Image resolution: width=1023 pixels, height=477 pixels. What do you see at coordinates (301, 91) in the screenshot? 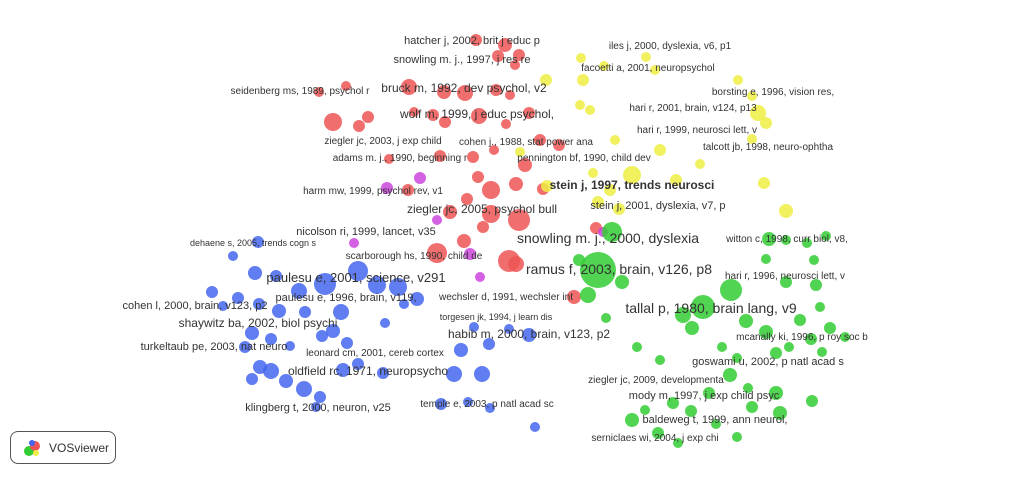
I see `node-label: seidenberg ms, 1989, psychol r` at bounding box center [301, 91].